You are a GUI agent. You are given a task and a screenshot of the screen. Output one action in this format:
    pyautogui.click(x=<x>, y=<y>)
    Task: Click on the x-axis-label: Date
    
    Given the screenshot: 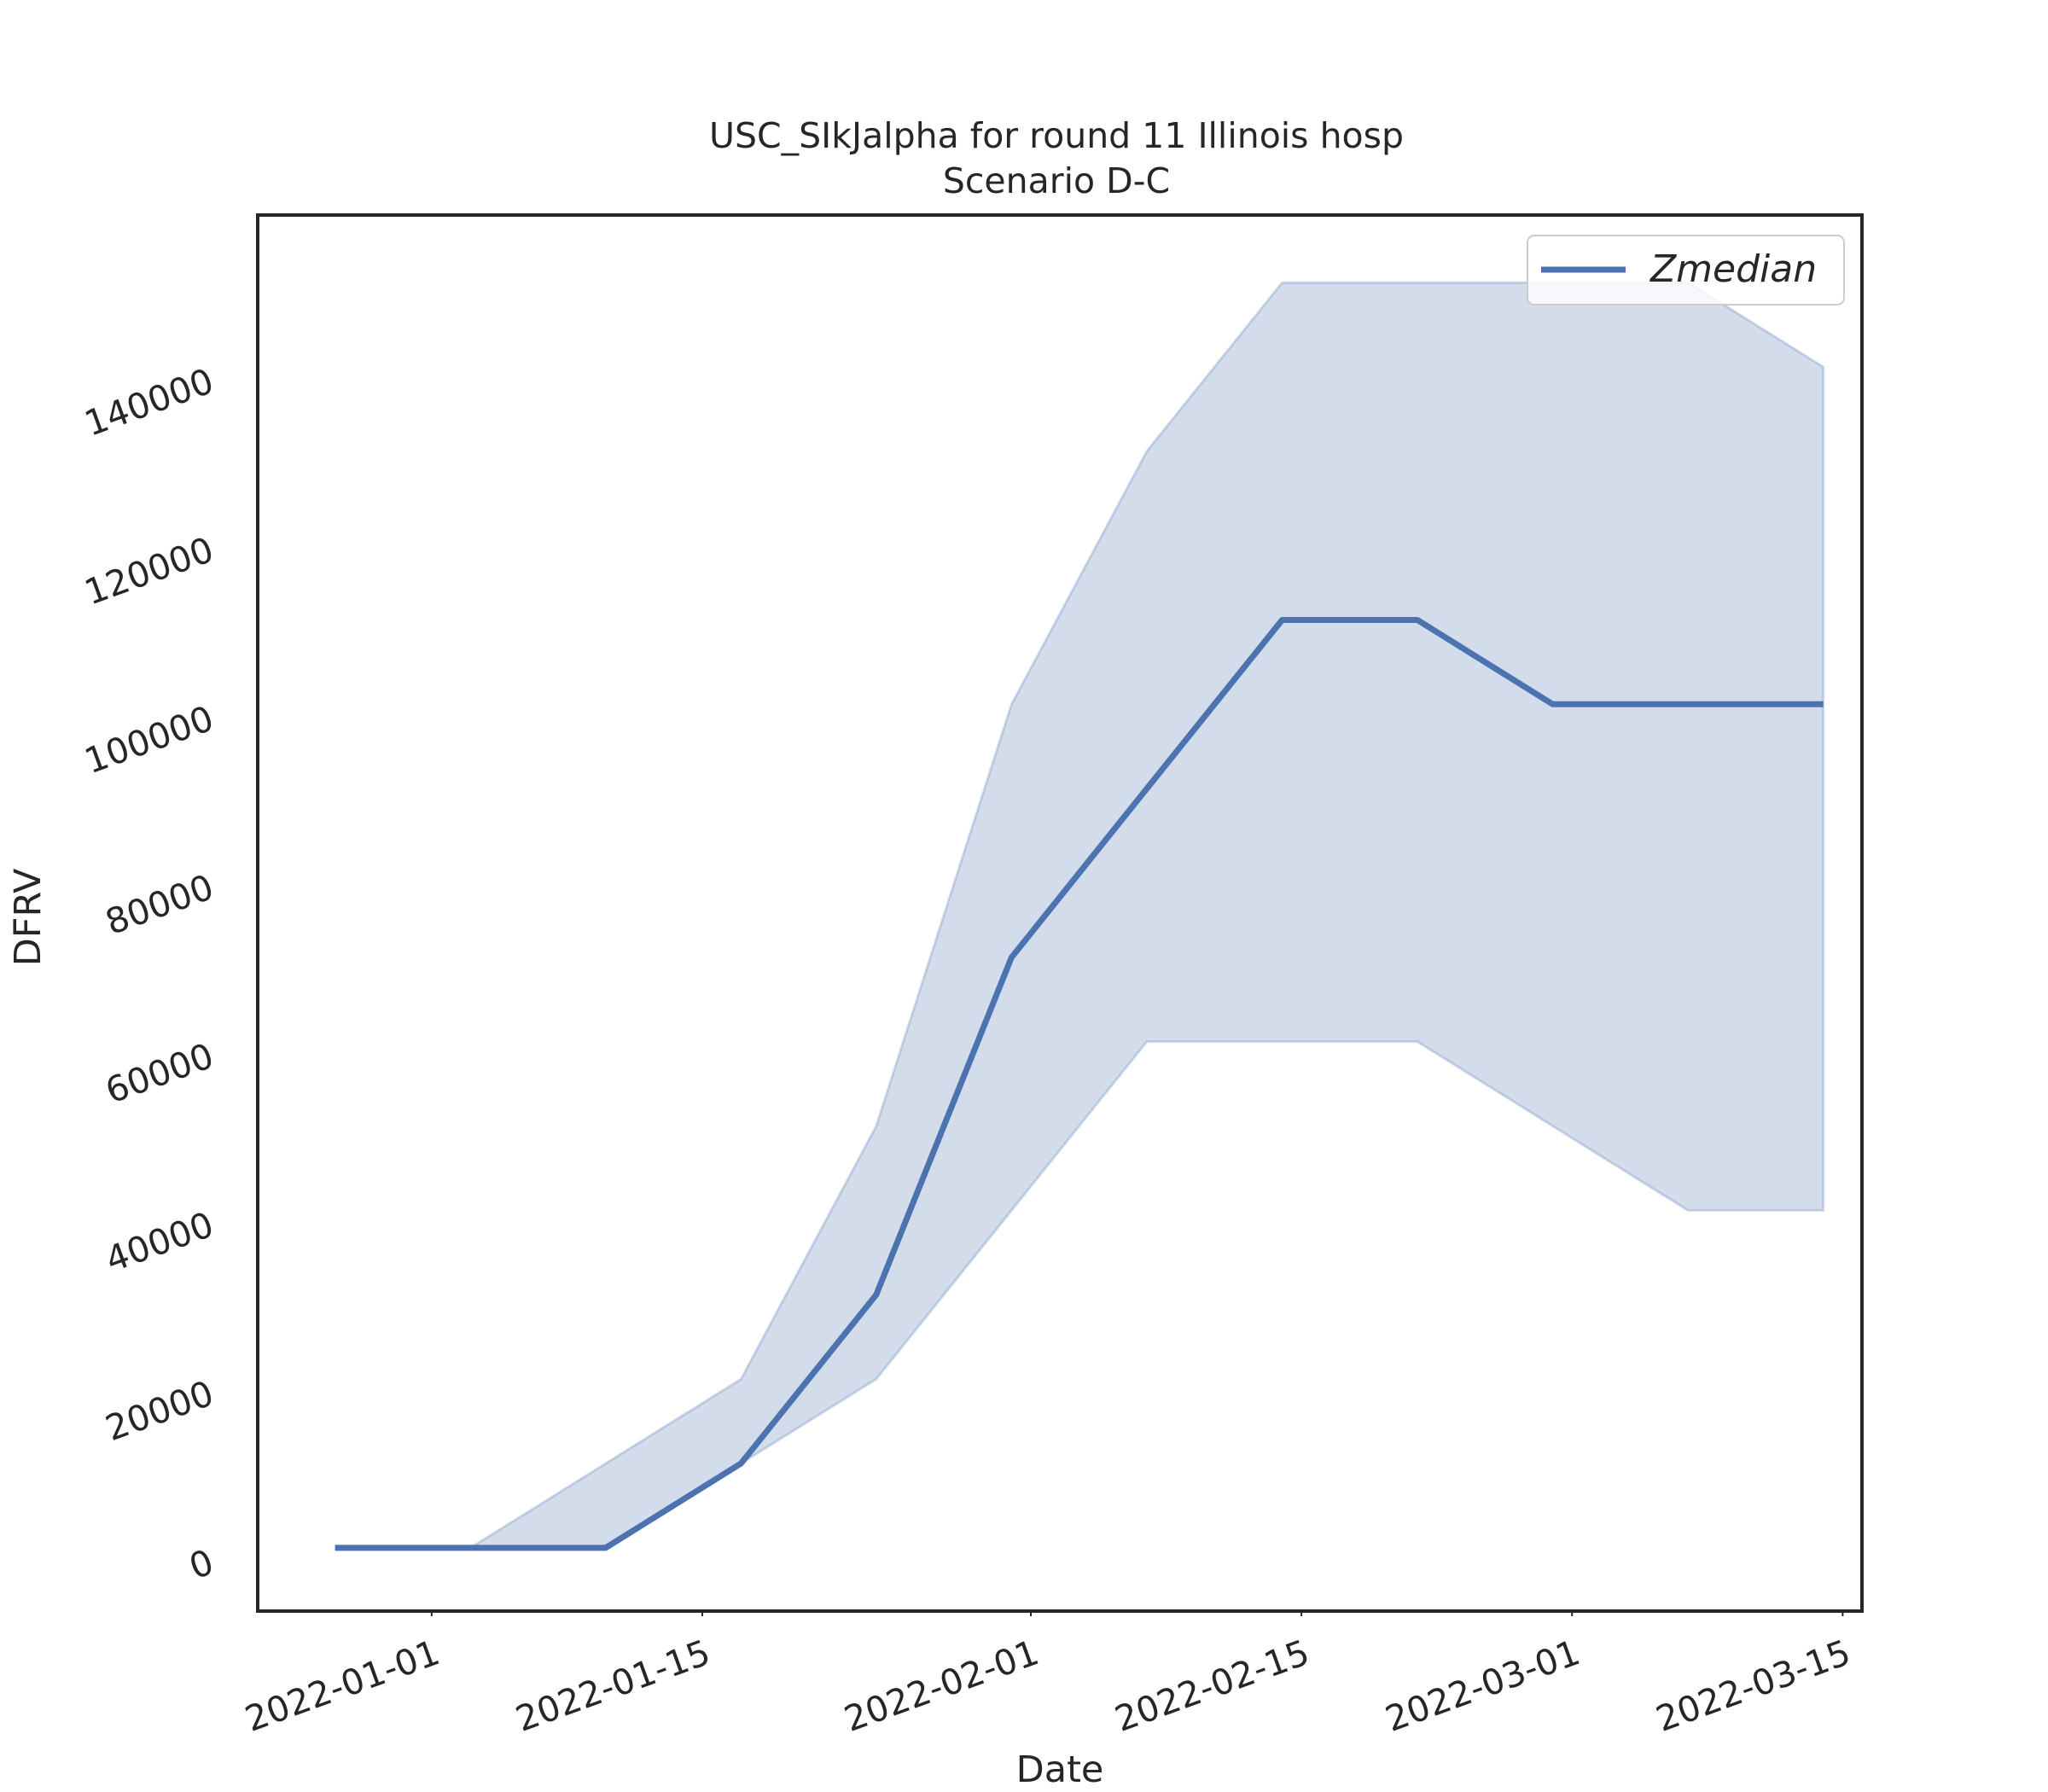 What is the action you would take?
    pyautogui.click(x=1060, y=1769)
    